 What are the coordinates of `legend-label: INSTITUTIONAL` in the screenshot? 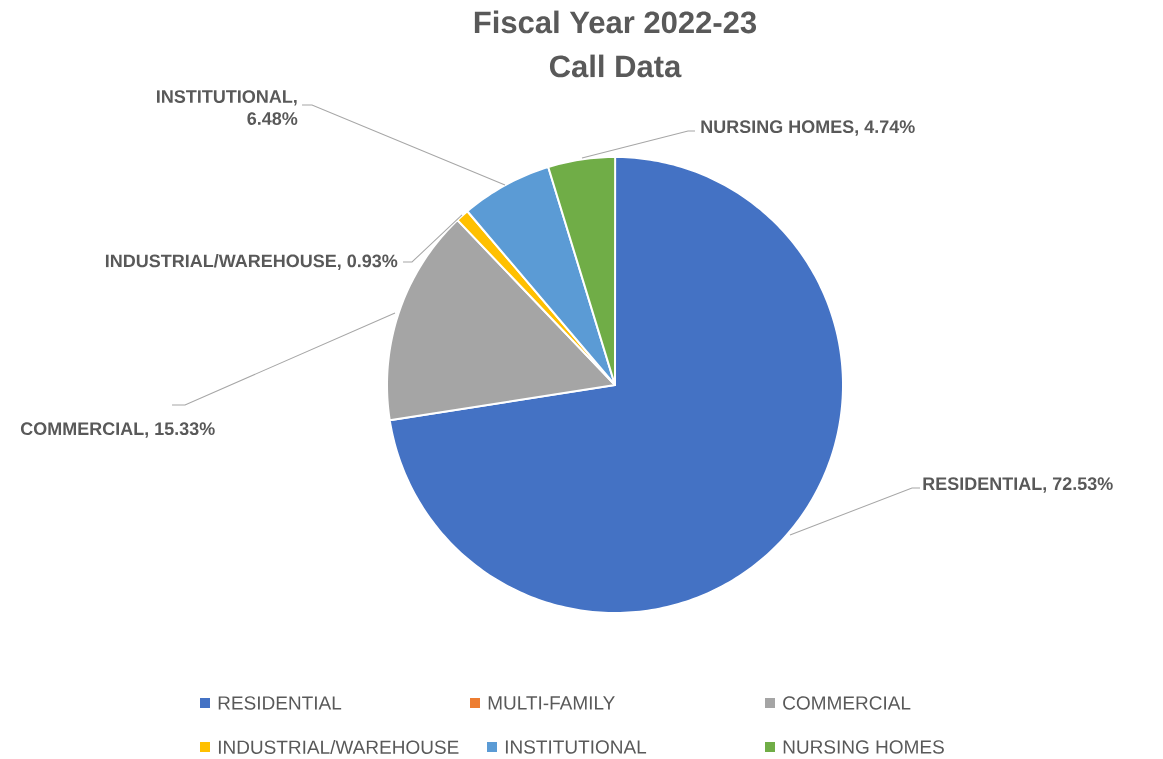 It's located at (576, 747).